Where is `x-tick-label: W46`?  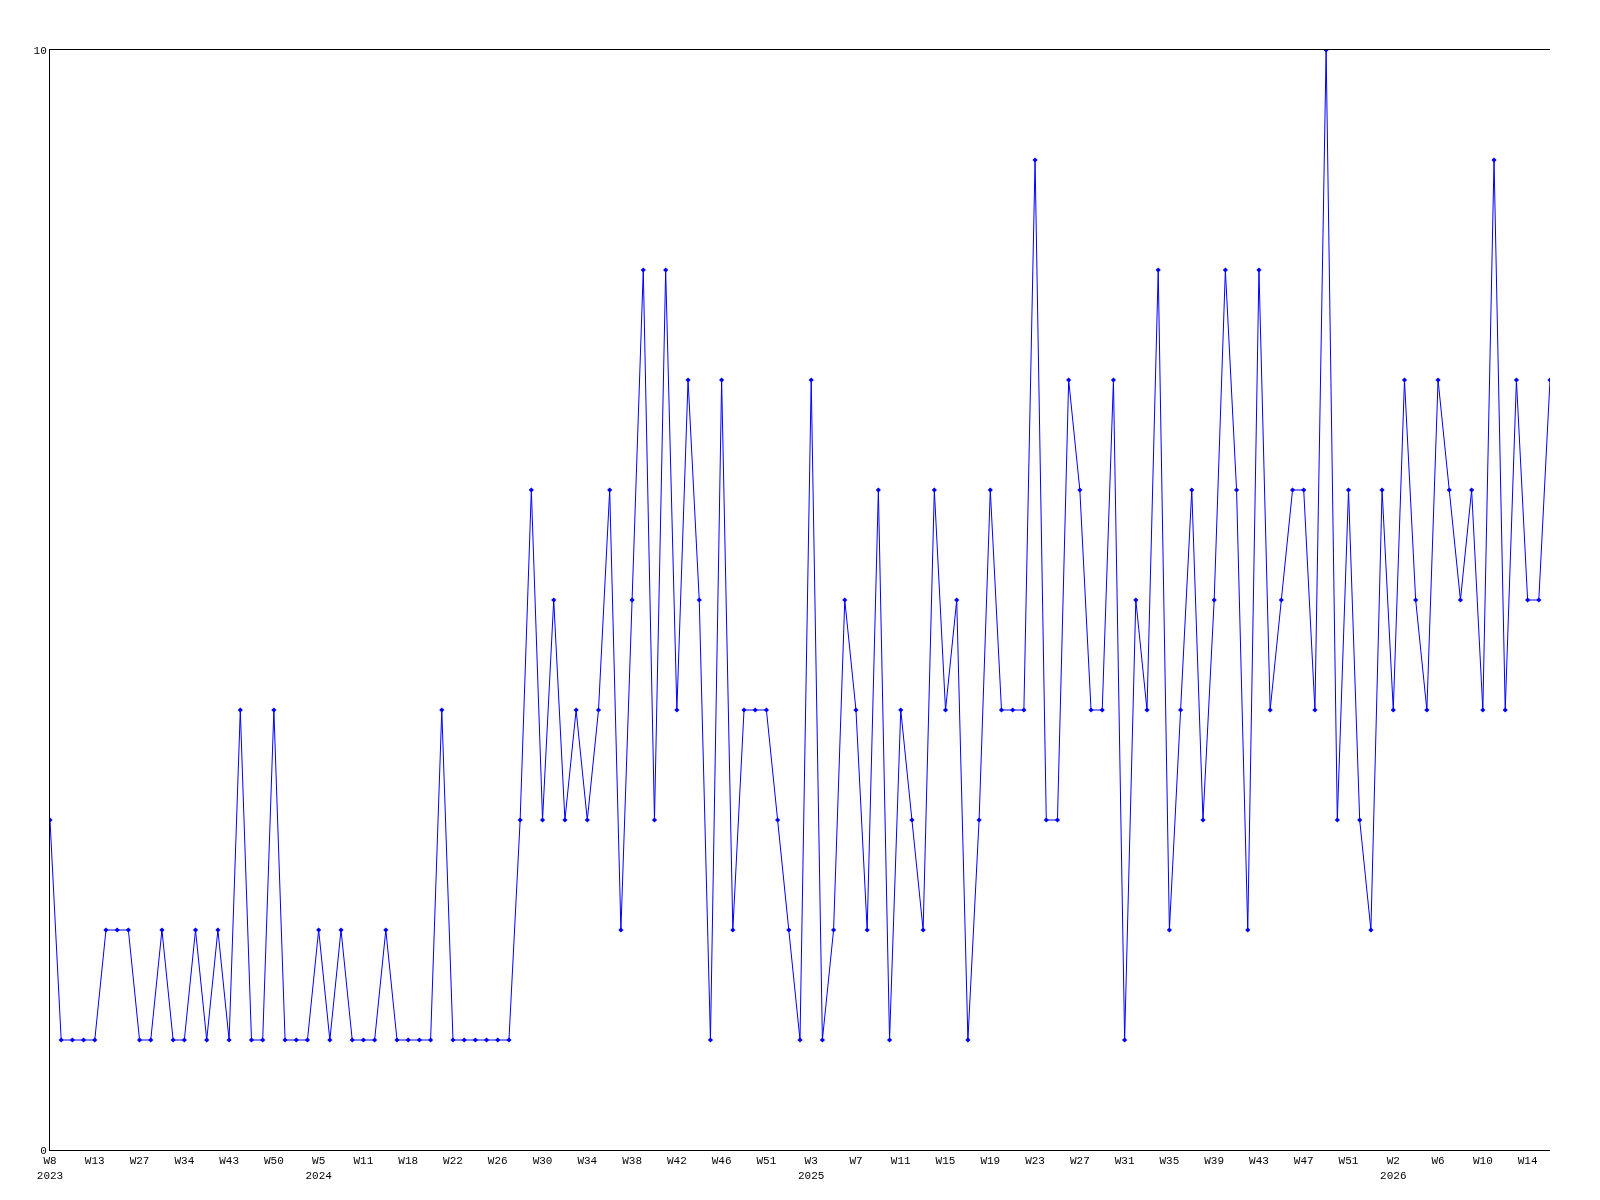 x-tick-label: W46 is located at coordinates (721, 1161).